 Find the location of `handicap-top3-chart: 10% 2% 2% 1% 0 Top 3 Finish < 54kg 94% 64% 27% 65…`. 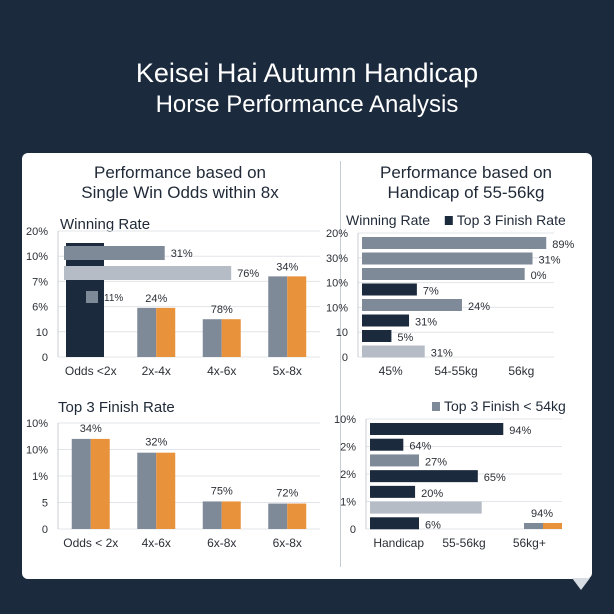

handicap-top3-chart: 10% 2% 2% 1% 0 Top 3 Finish < 54kg 94% 64% 27% 65… is located at coordinates (450, 474).